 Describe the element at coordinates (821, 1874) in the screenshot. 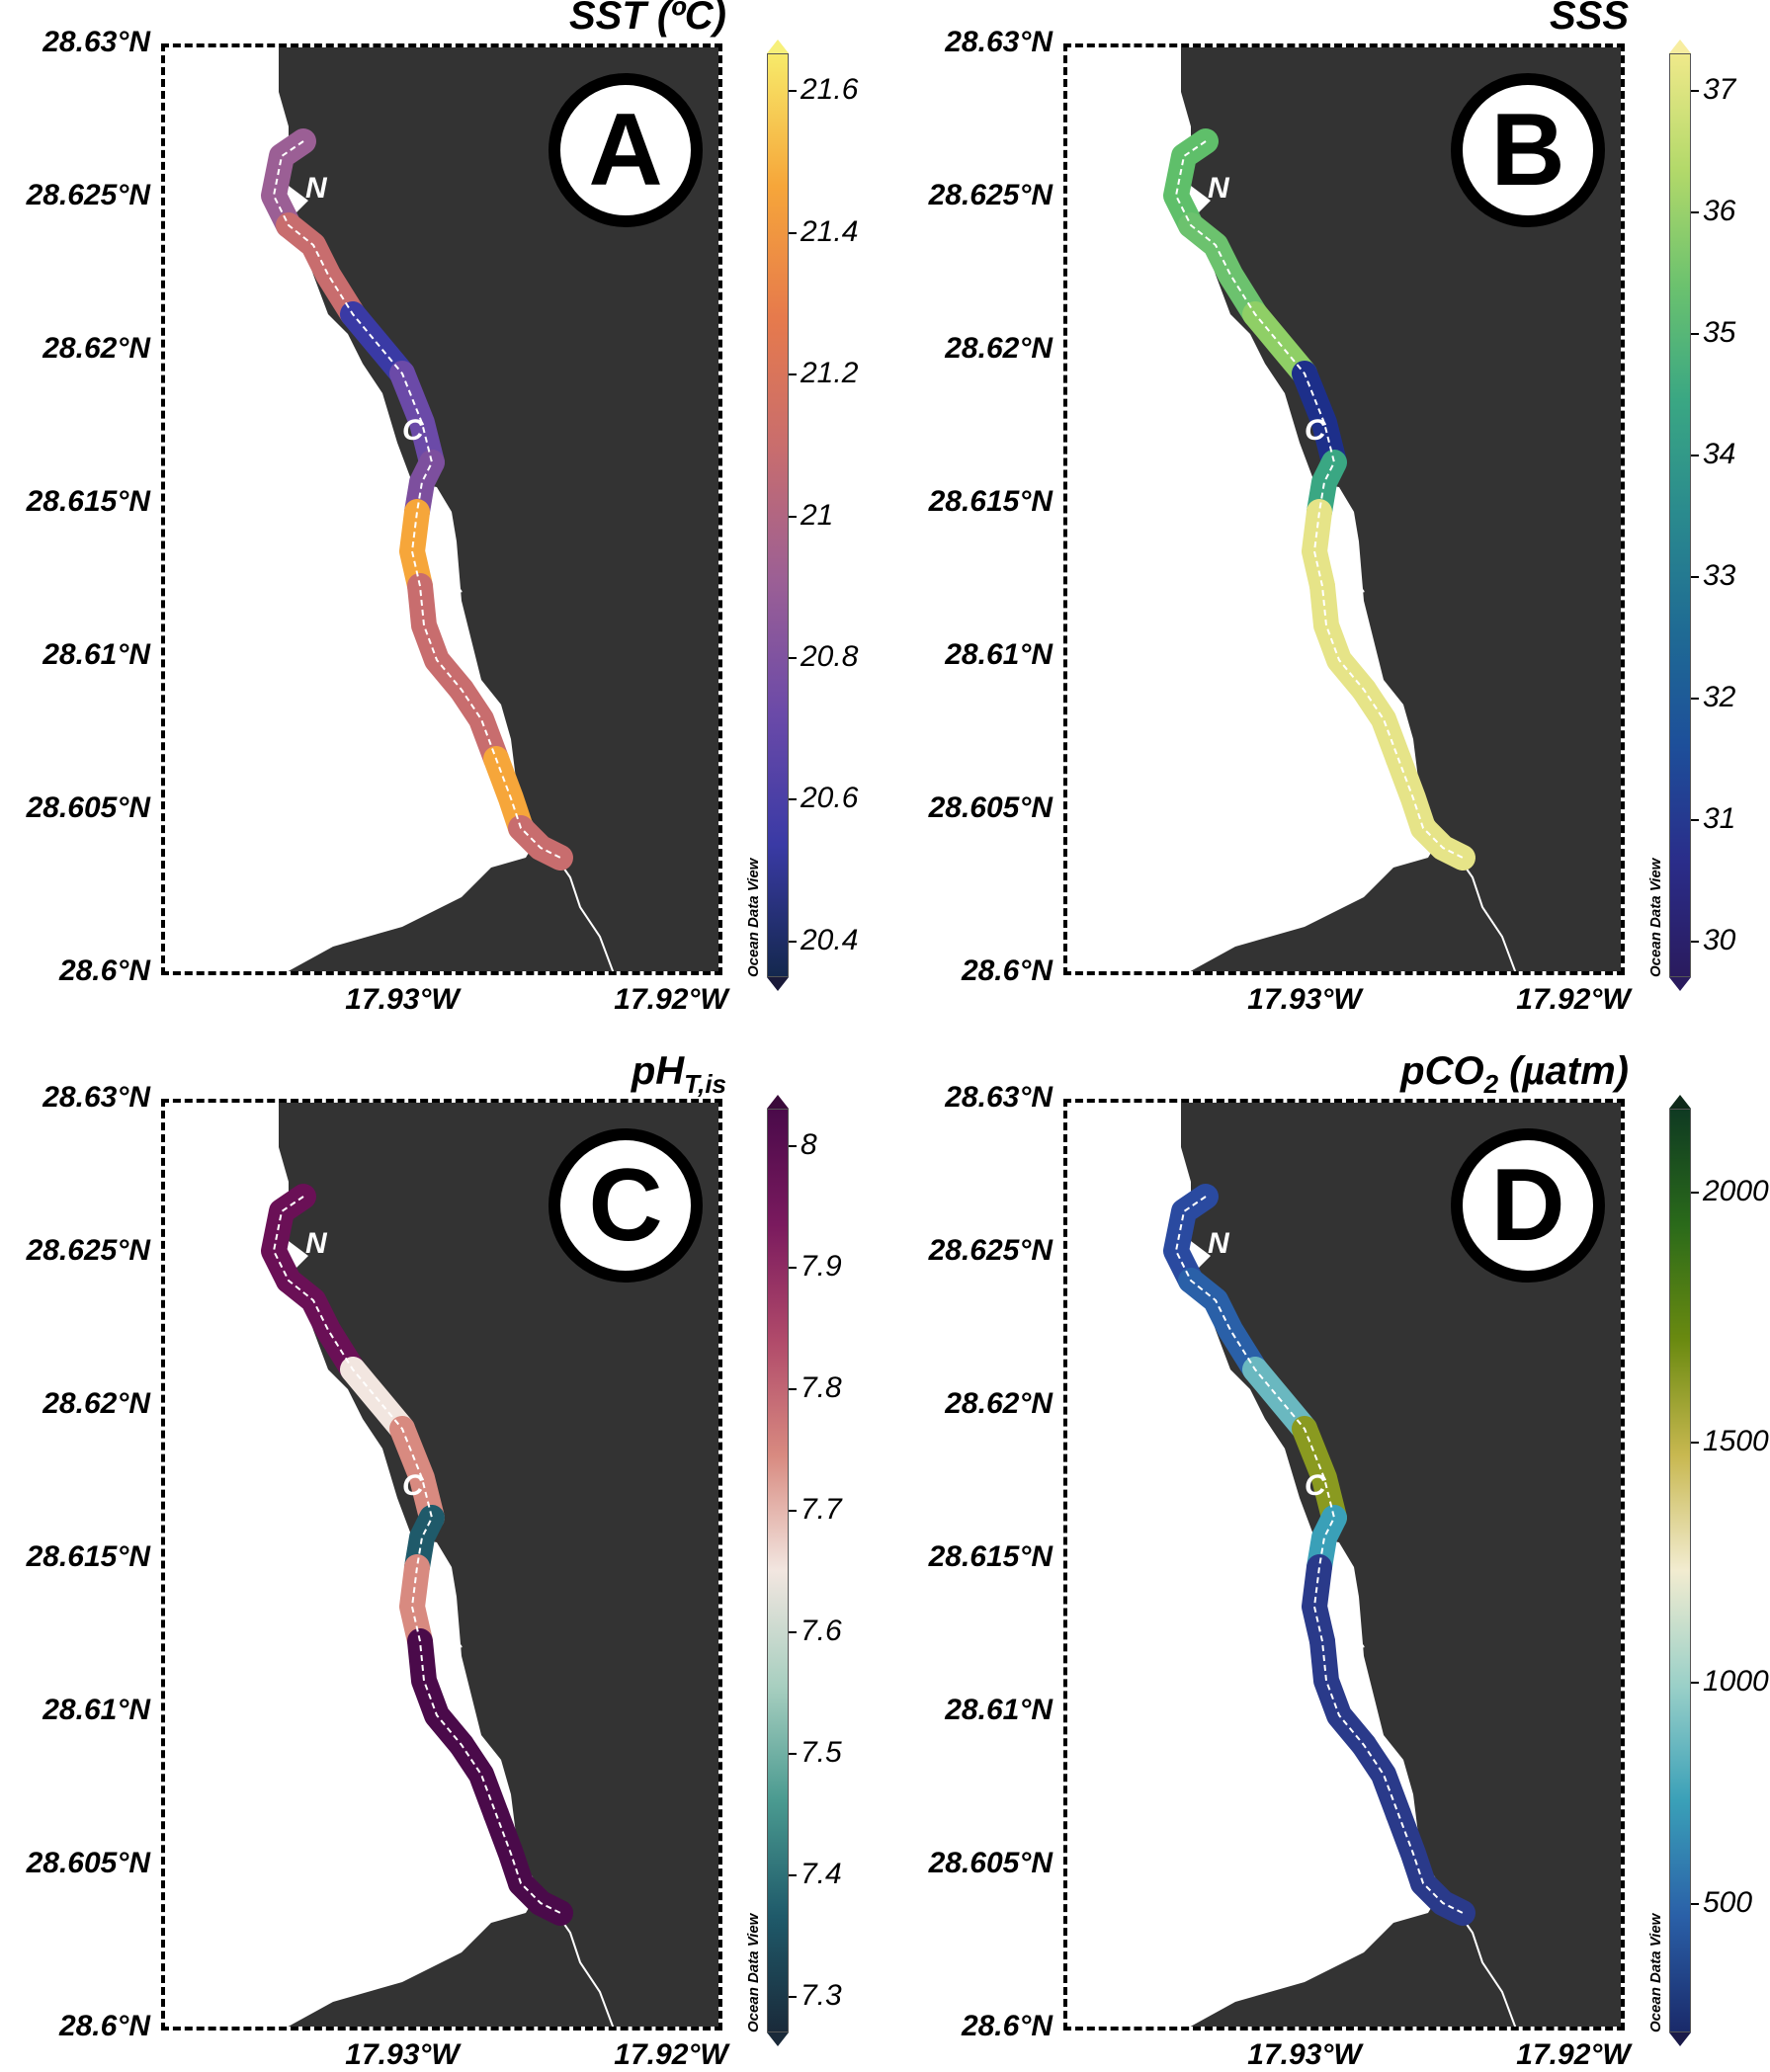

I see `colorbar-tick-label: 7.4` at that location.